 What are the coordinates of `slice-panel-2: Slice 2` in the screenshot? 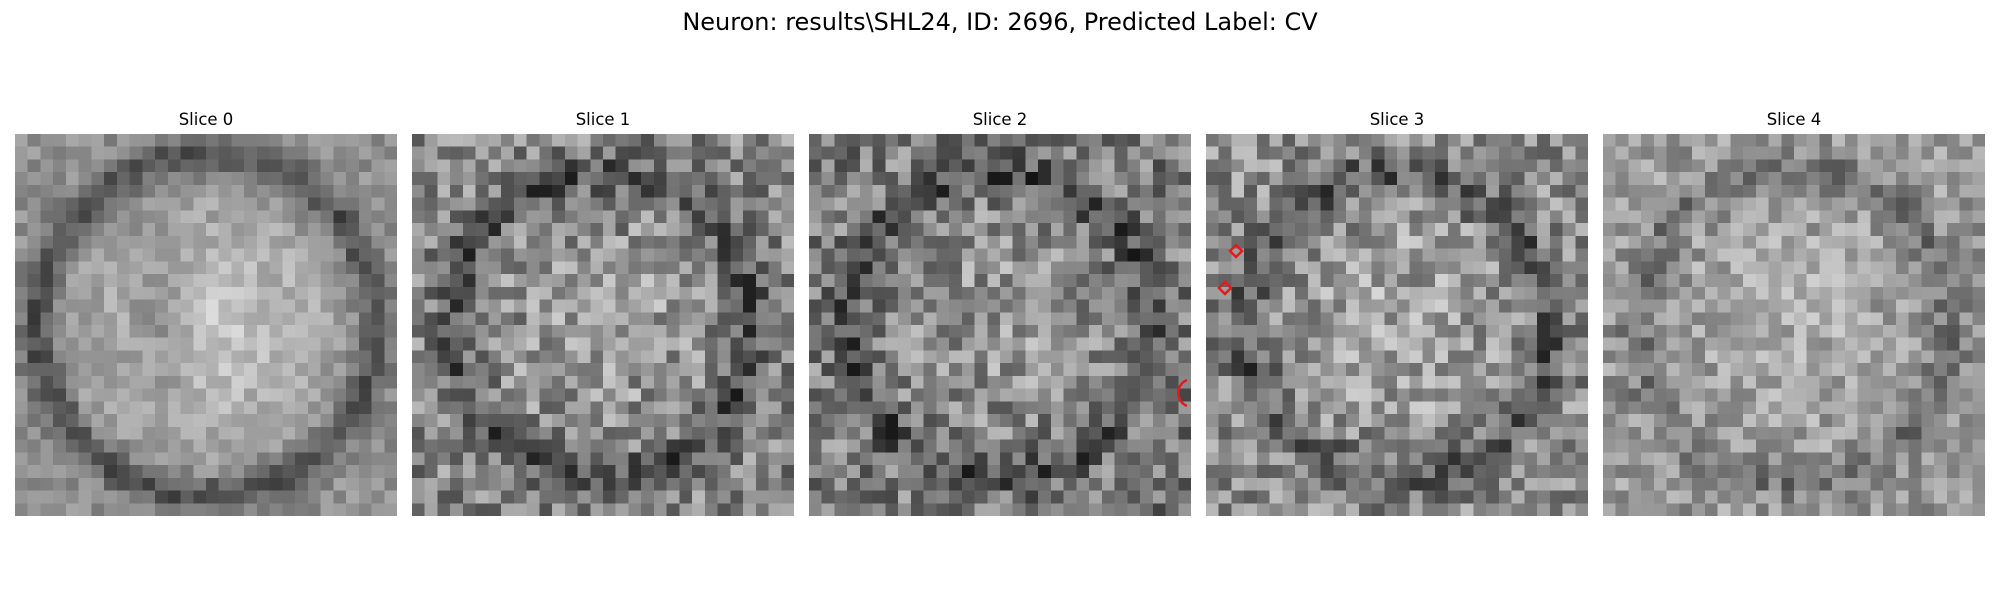 It's located at (1000, 313).